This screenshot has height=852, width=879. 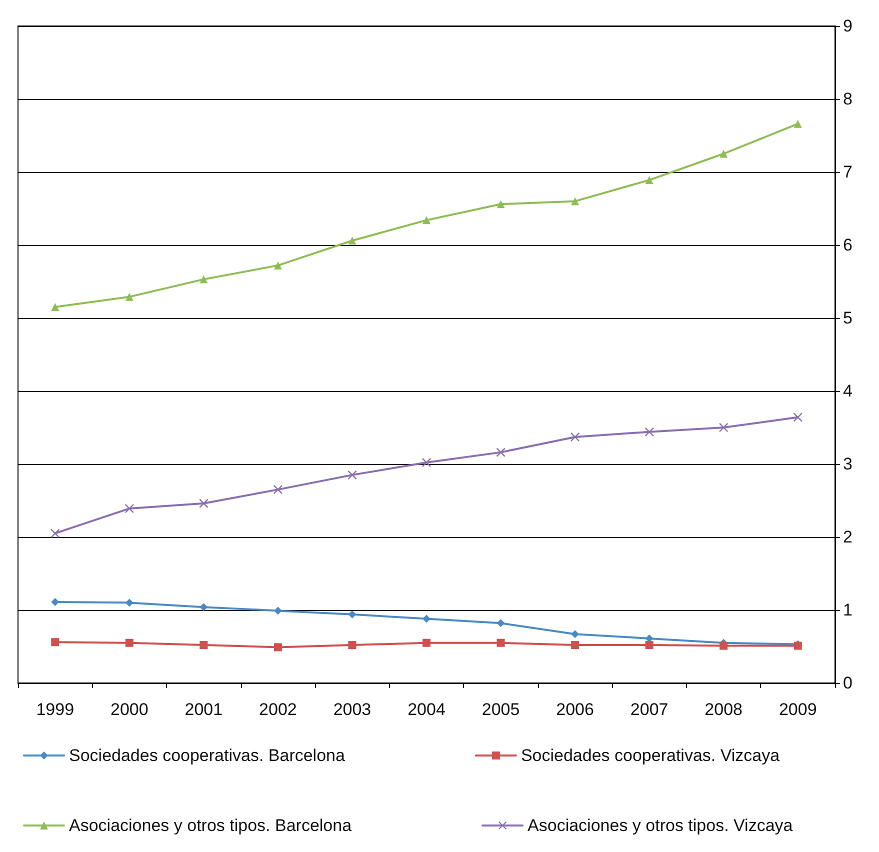 What do you see at coordinates (847, 245) in the screenshot?
I see `y-tick-label: 6` at bounding box center [847, 245].